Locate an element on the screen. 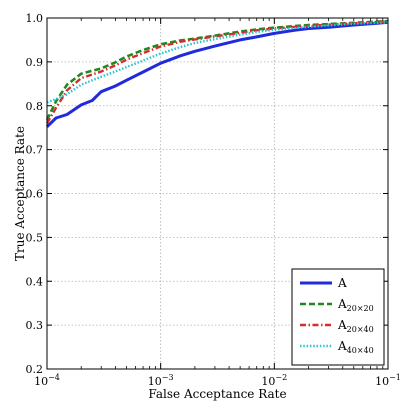 The width and height of the screenshot is (415, 415). x-tick-label: 10⁻³ is located at coordinates (161, 380).